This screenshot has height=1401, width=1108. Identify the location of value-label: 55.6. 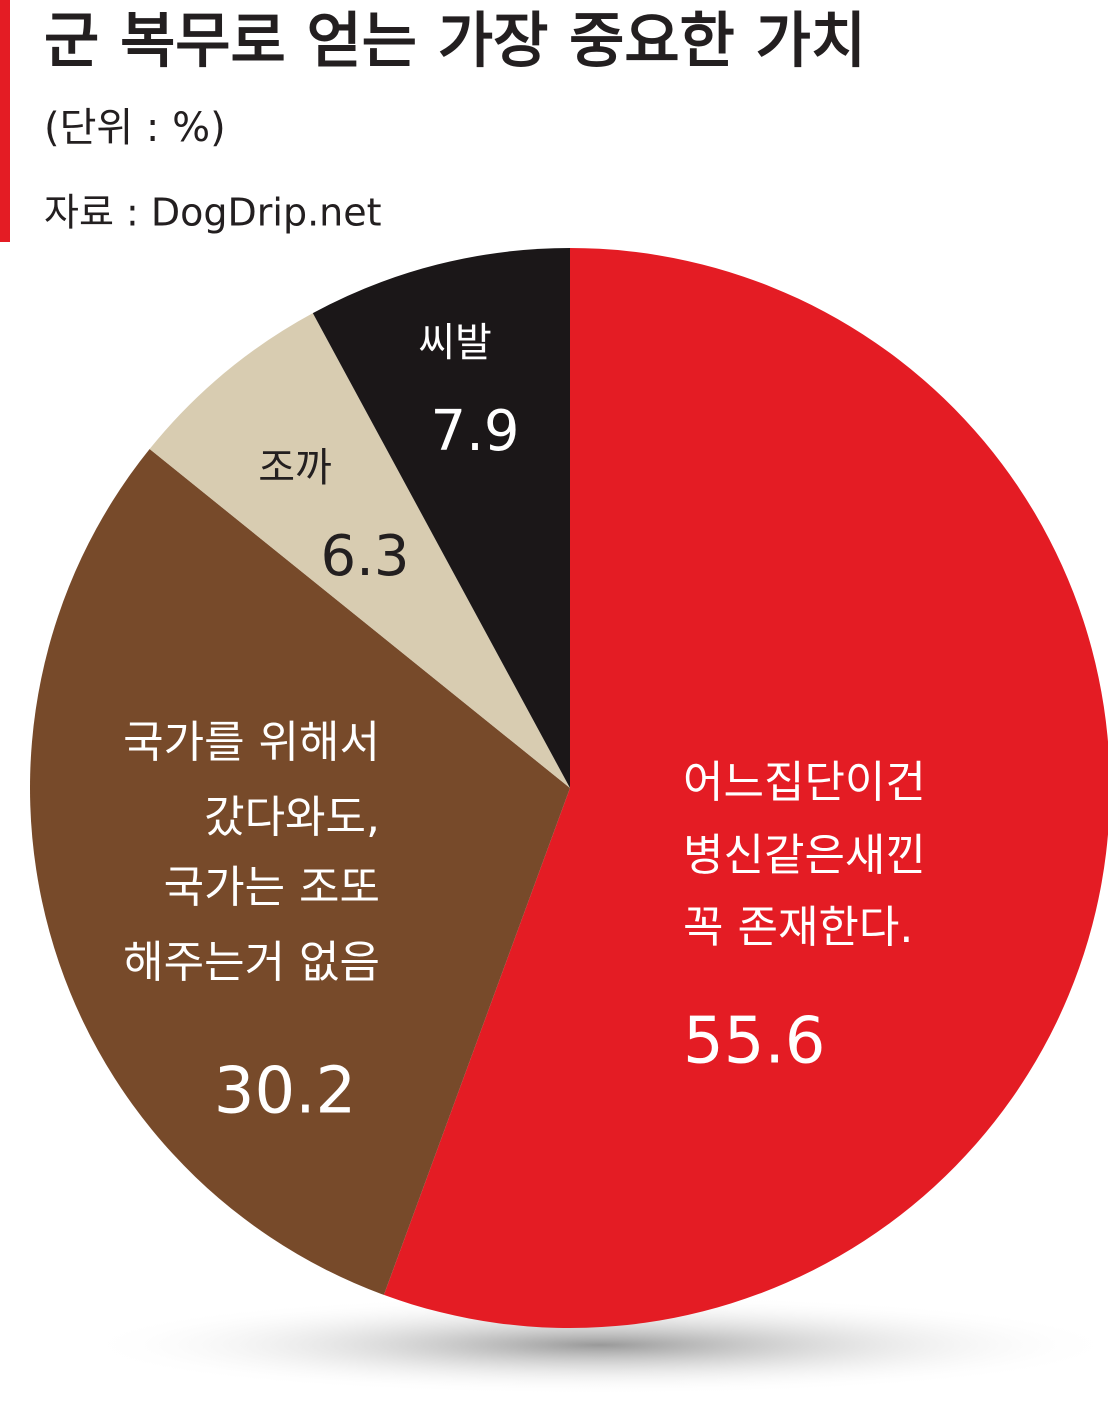
(754, 1042).